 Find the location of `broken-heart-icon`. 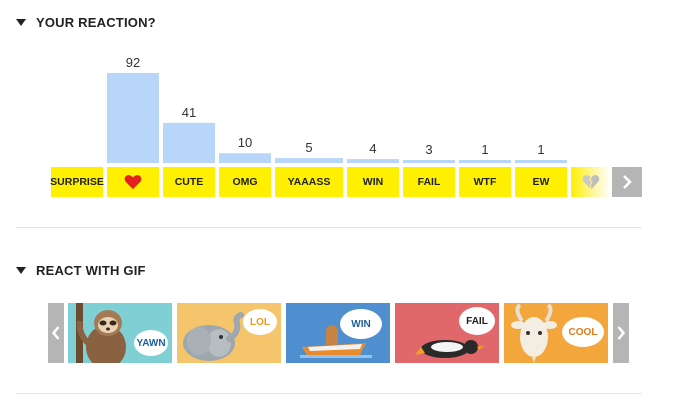

broken-heart-icon is located at coordinates (591, 182).